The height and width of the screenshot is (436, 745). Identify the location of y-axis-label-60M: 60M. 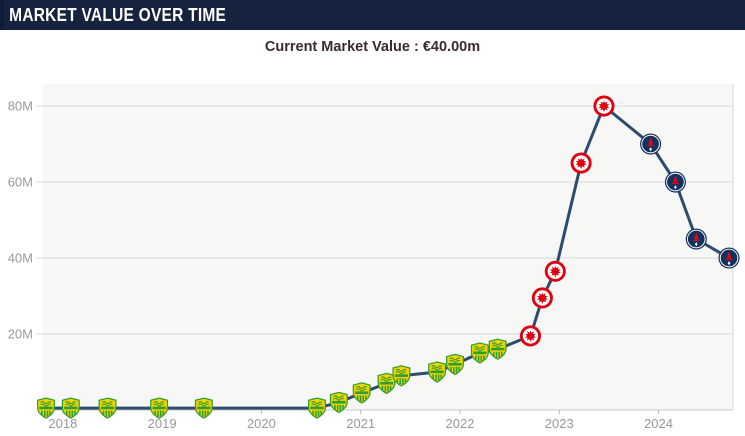
(20, 182).